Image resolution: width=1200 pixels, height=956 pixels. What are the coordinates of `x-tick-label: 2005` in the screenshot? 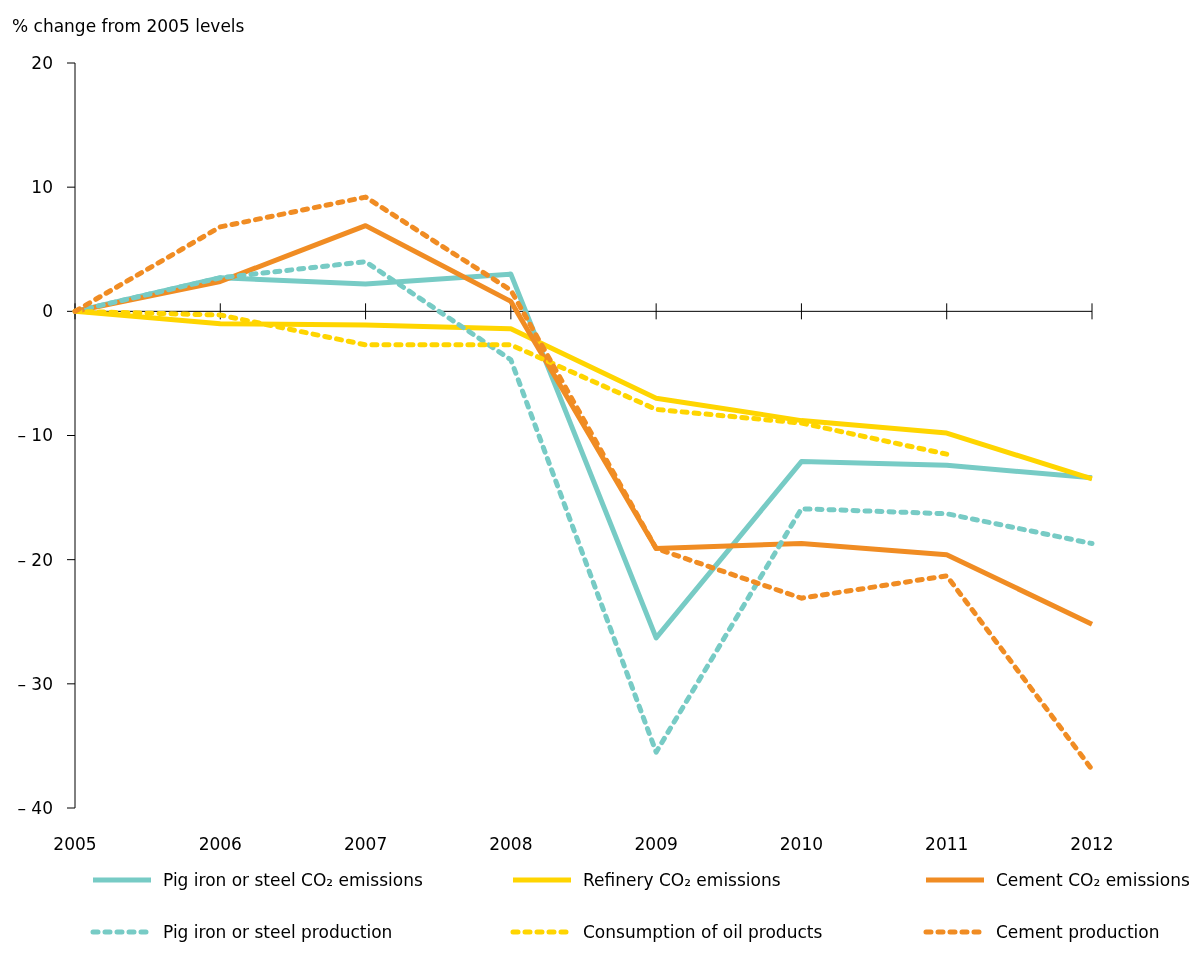 It's located at (75, 844).